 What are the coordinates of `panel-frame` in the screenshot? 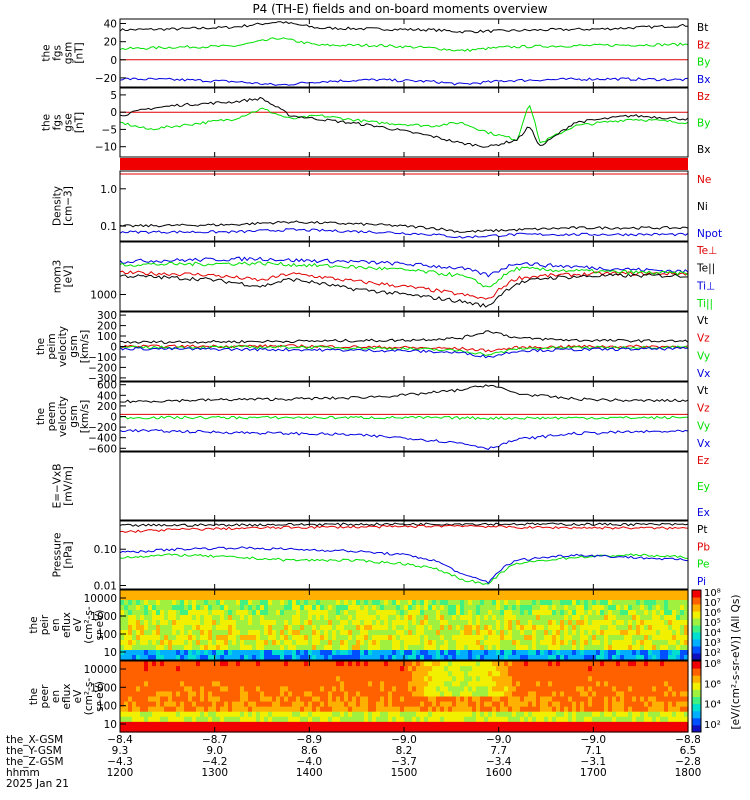 It's located at (404, 276).